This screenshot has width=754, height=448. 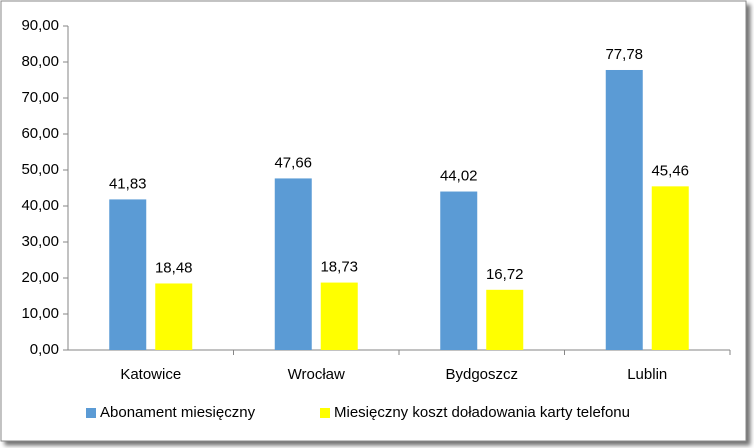 What do you see at coordinates (339, 267) in the screenshot?
I see `data-label: 18,73` at bounding box center [339, 267].